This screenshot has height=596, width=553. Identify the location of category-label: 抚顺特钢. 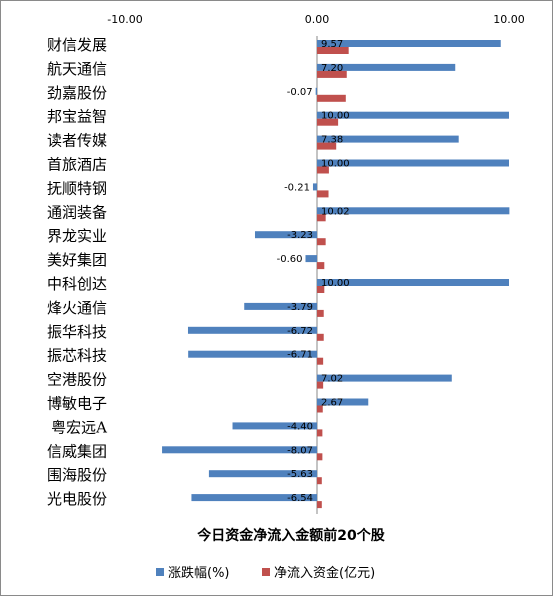
(77, 188).